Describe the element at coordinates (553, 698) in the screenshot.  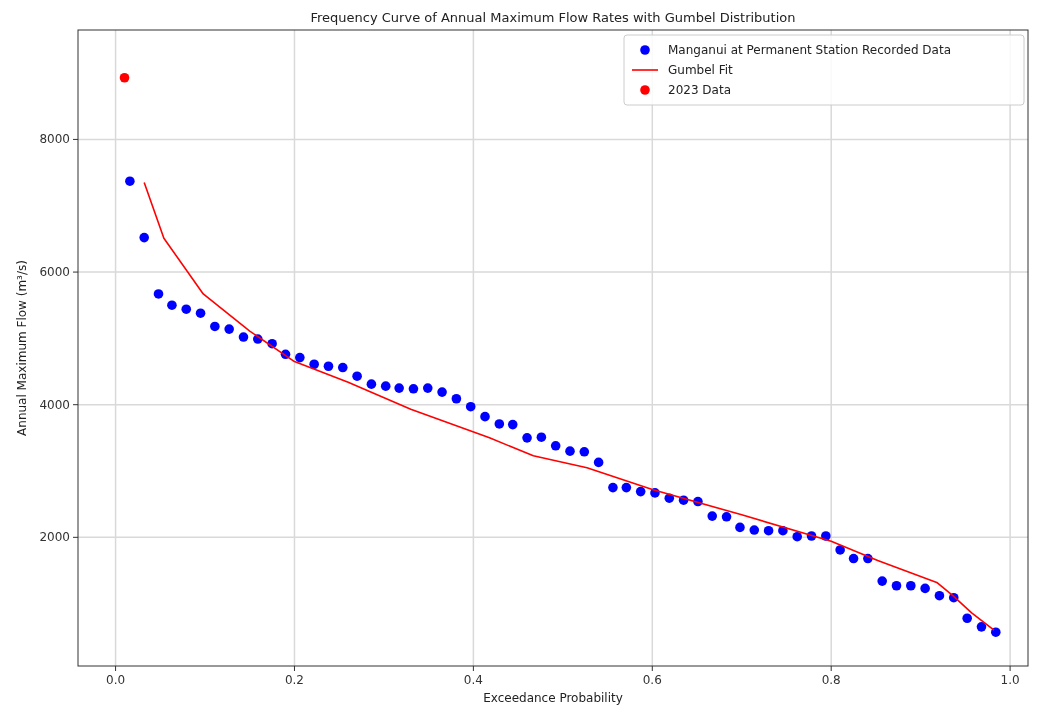
I see `x-axis-title: Exceedance Probability` at that location.